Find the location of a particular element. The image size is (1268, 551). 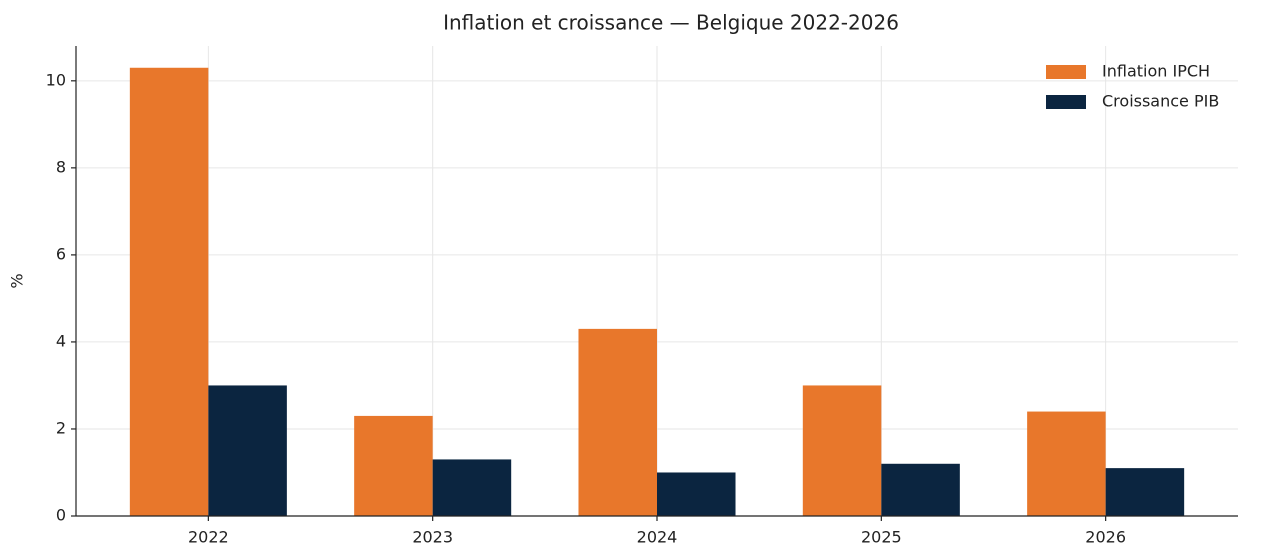

x-tick-label: 2026 is located at coordinates (1105, 537).